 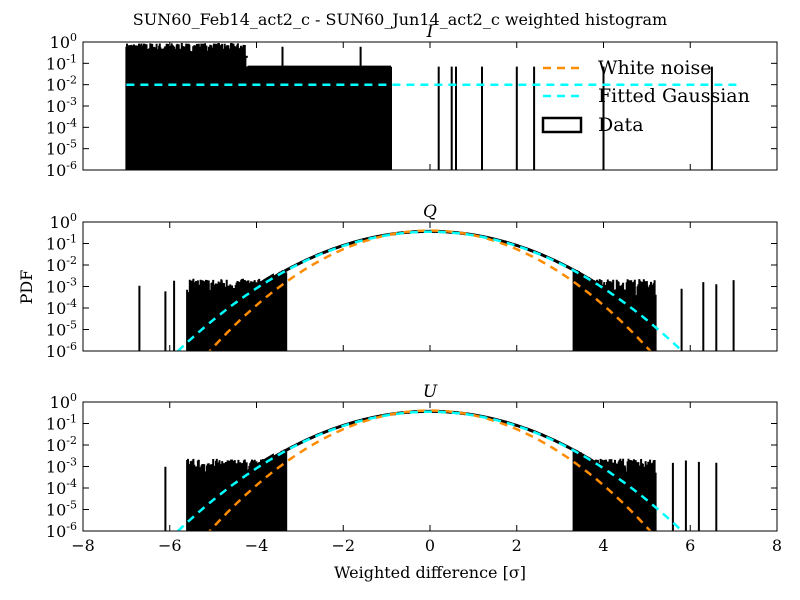 I want to click on legend-item-white-noise: White noise, so click(x=627, y=68).